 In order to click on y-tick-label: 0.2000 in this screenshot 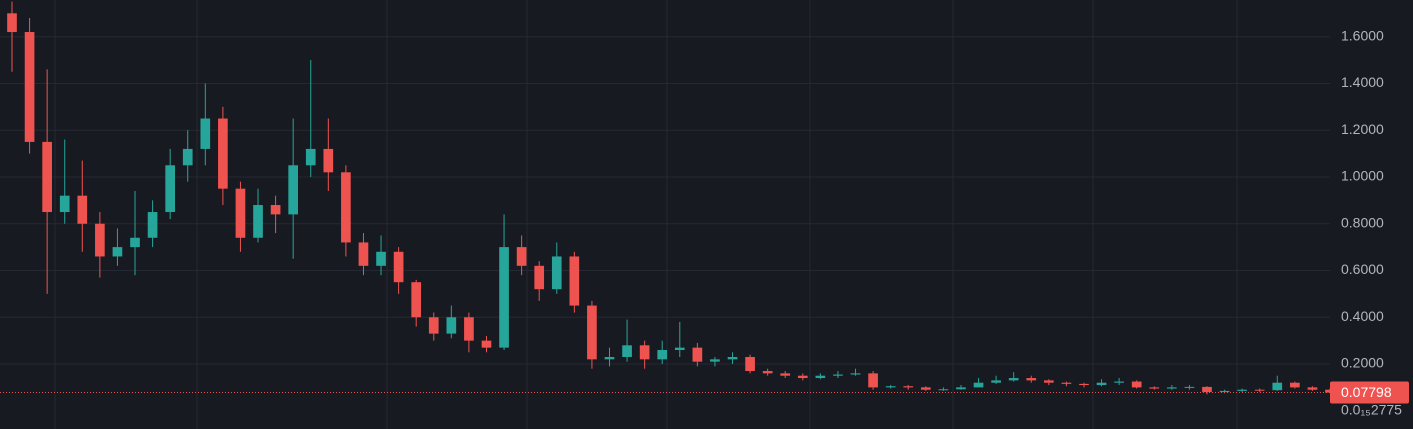, I will do `click(1362, 363)`.